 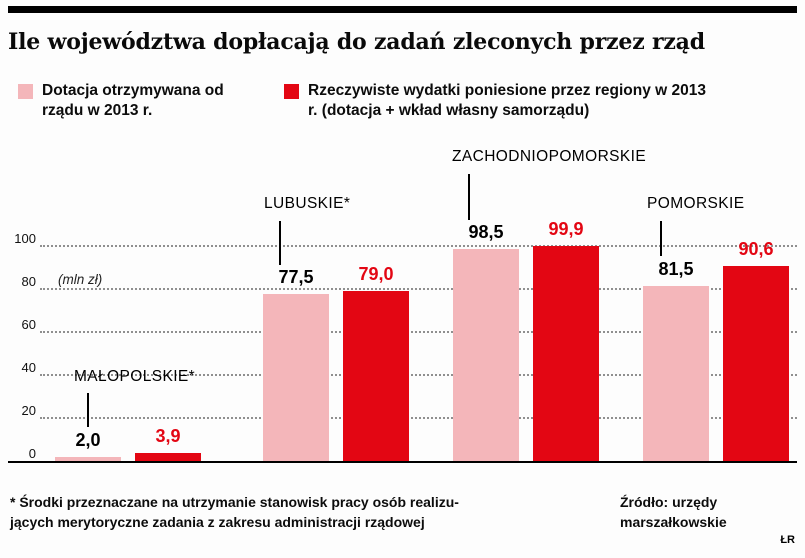 What do you see at coordinates (80, 279) in the screenshot?
I see `y-axis-unit-label: (mln zł)` at bounding box center [80, 279].